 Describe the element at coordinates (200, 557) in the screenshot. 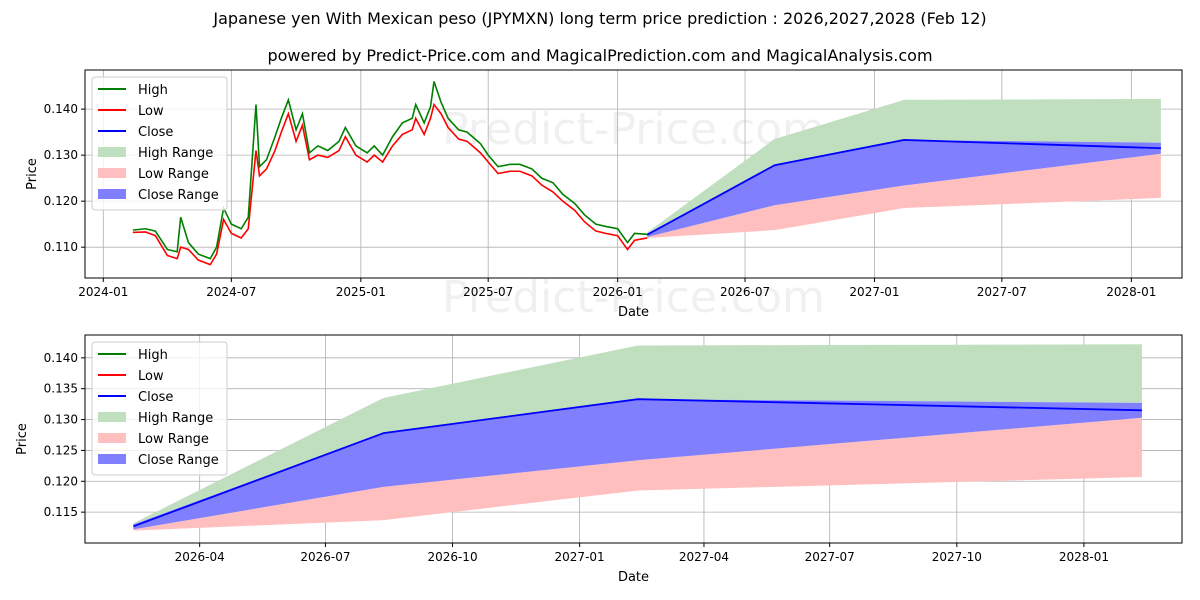

I see `x-tick-label: 2026-04` at that location.